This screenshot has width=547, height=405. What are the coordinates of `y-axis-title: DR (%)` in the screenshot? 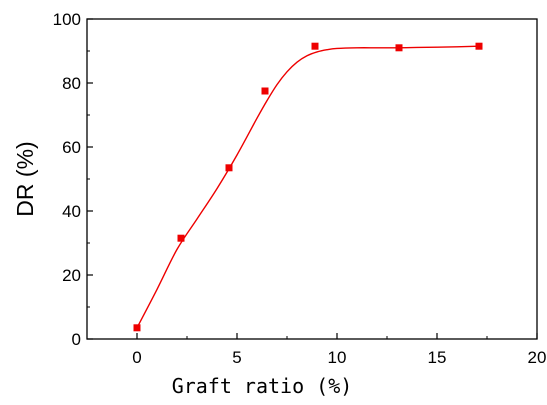 It's located at (25, 178).